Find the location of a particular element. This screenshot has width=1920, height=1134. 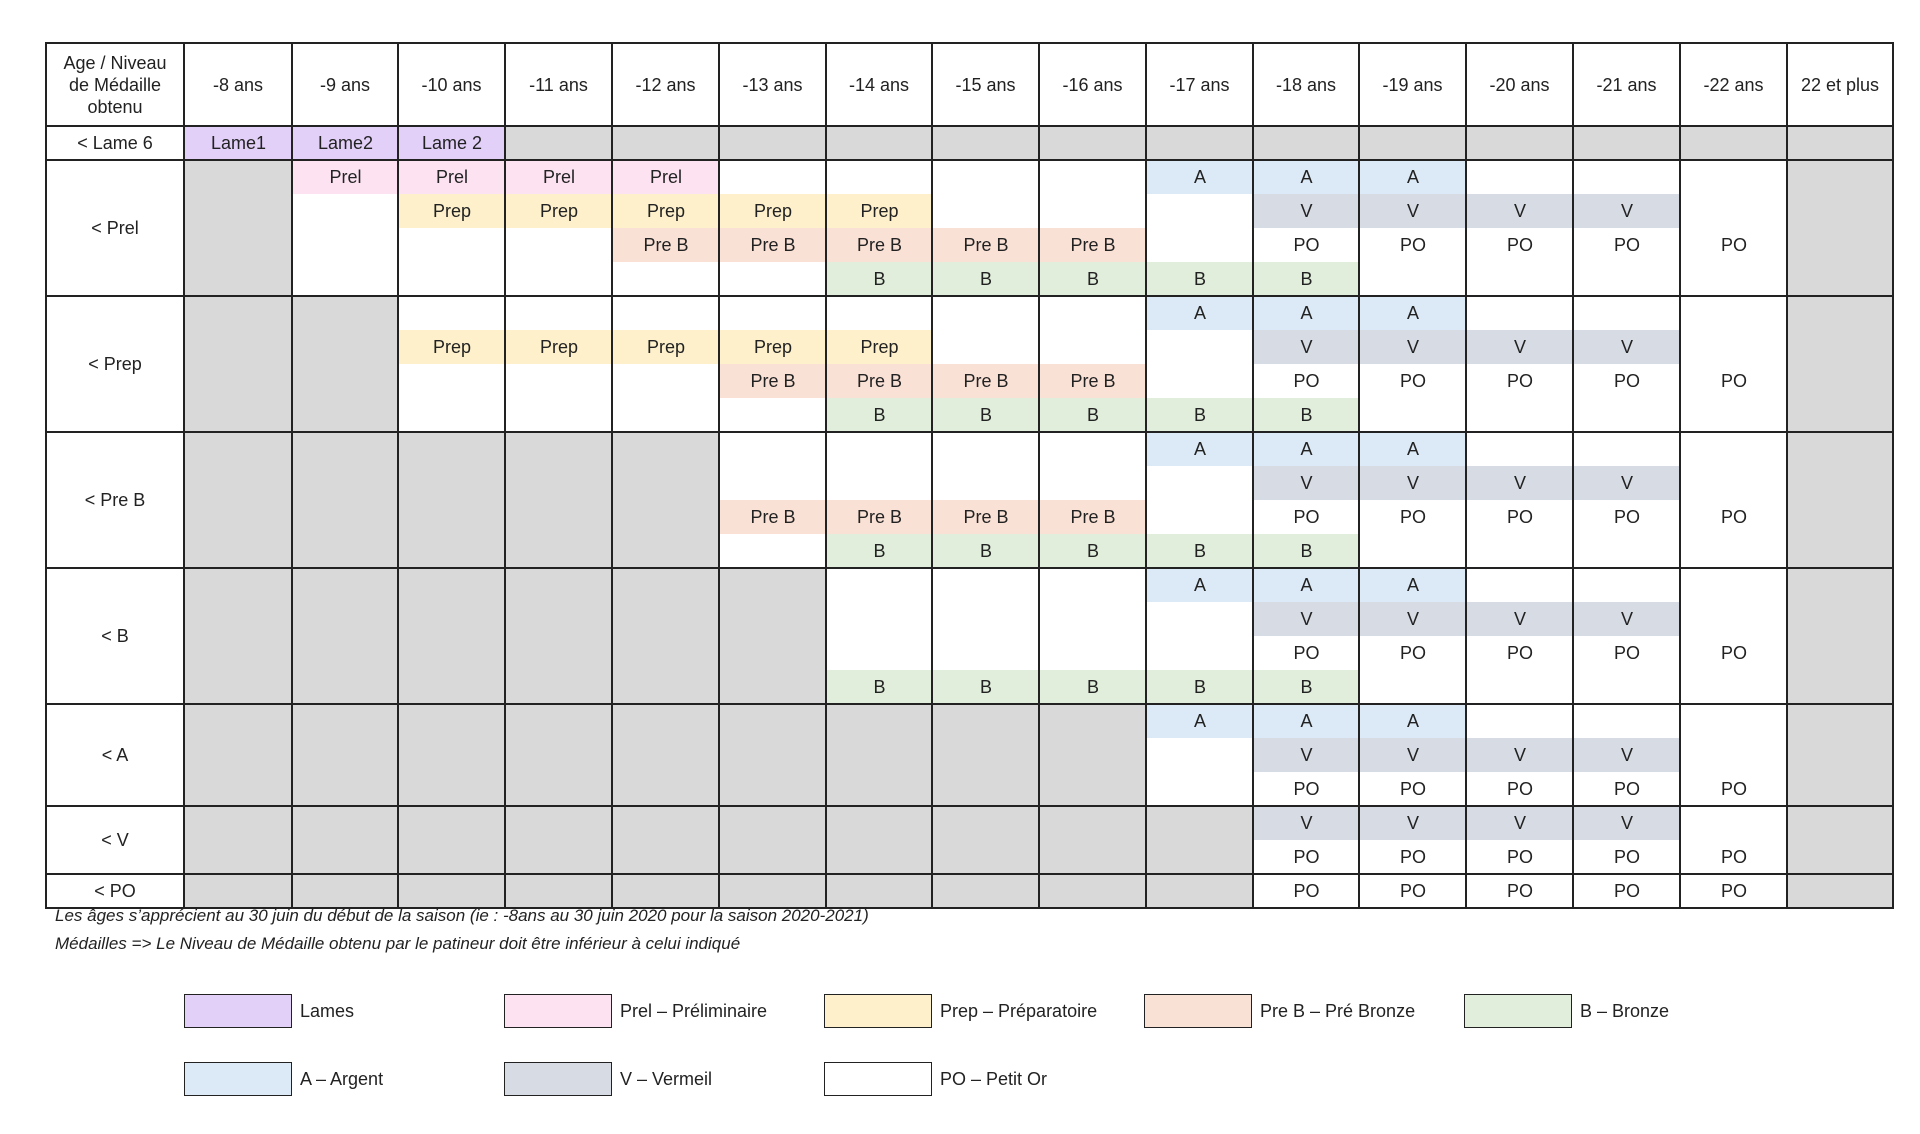

row-label: < A is located at coordinates (115, 755).